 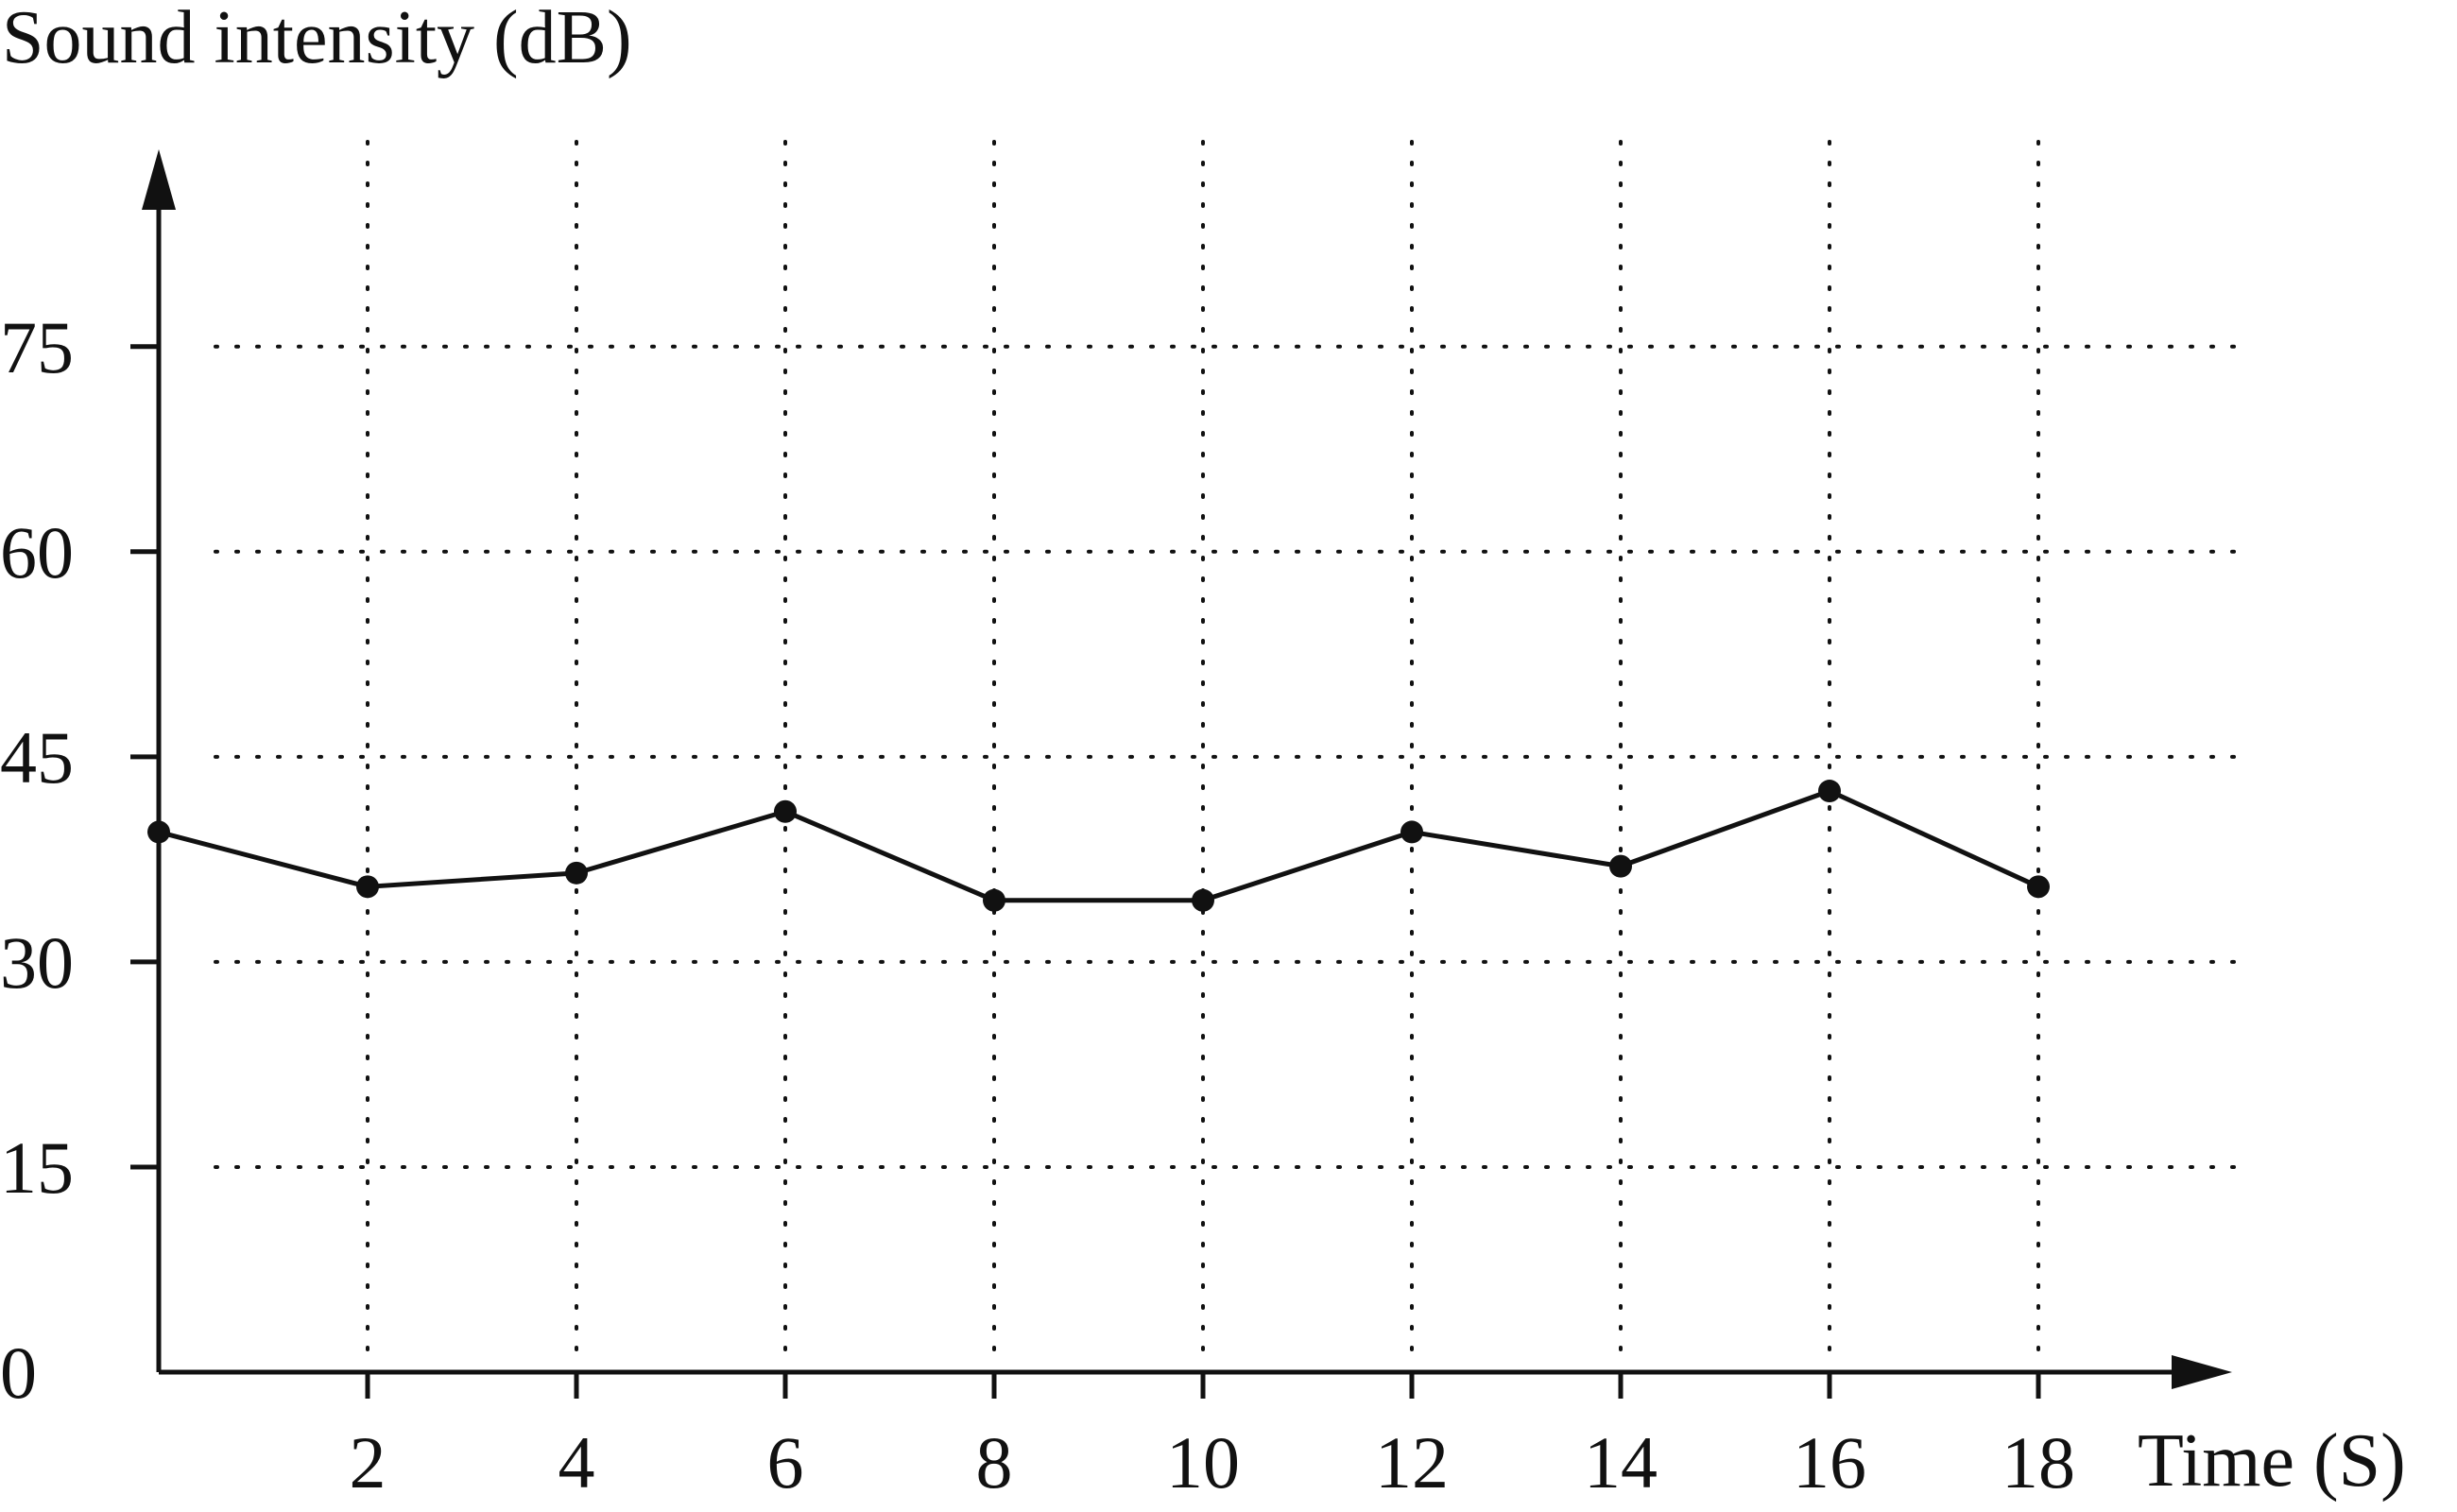 I want to click on tick-label-x-12: 12, so click(x=1412, y=1462).